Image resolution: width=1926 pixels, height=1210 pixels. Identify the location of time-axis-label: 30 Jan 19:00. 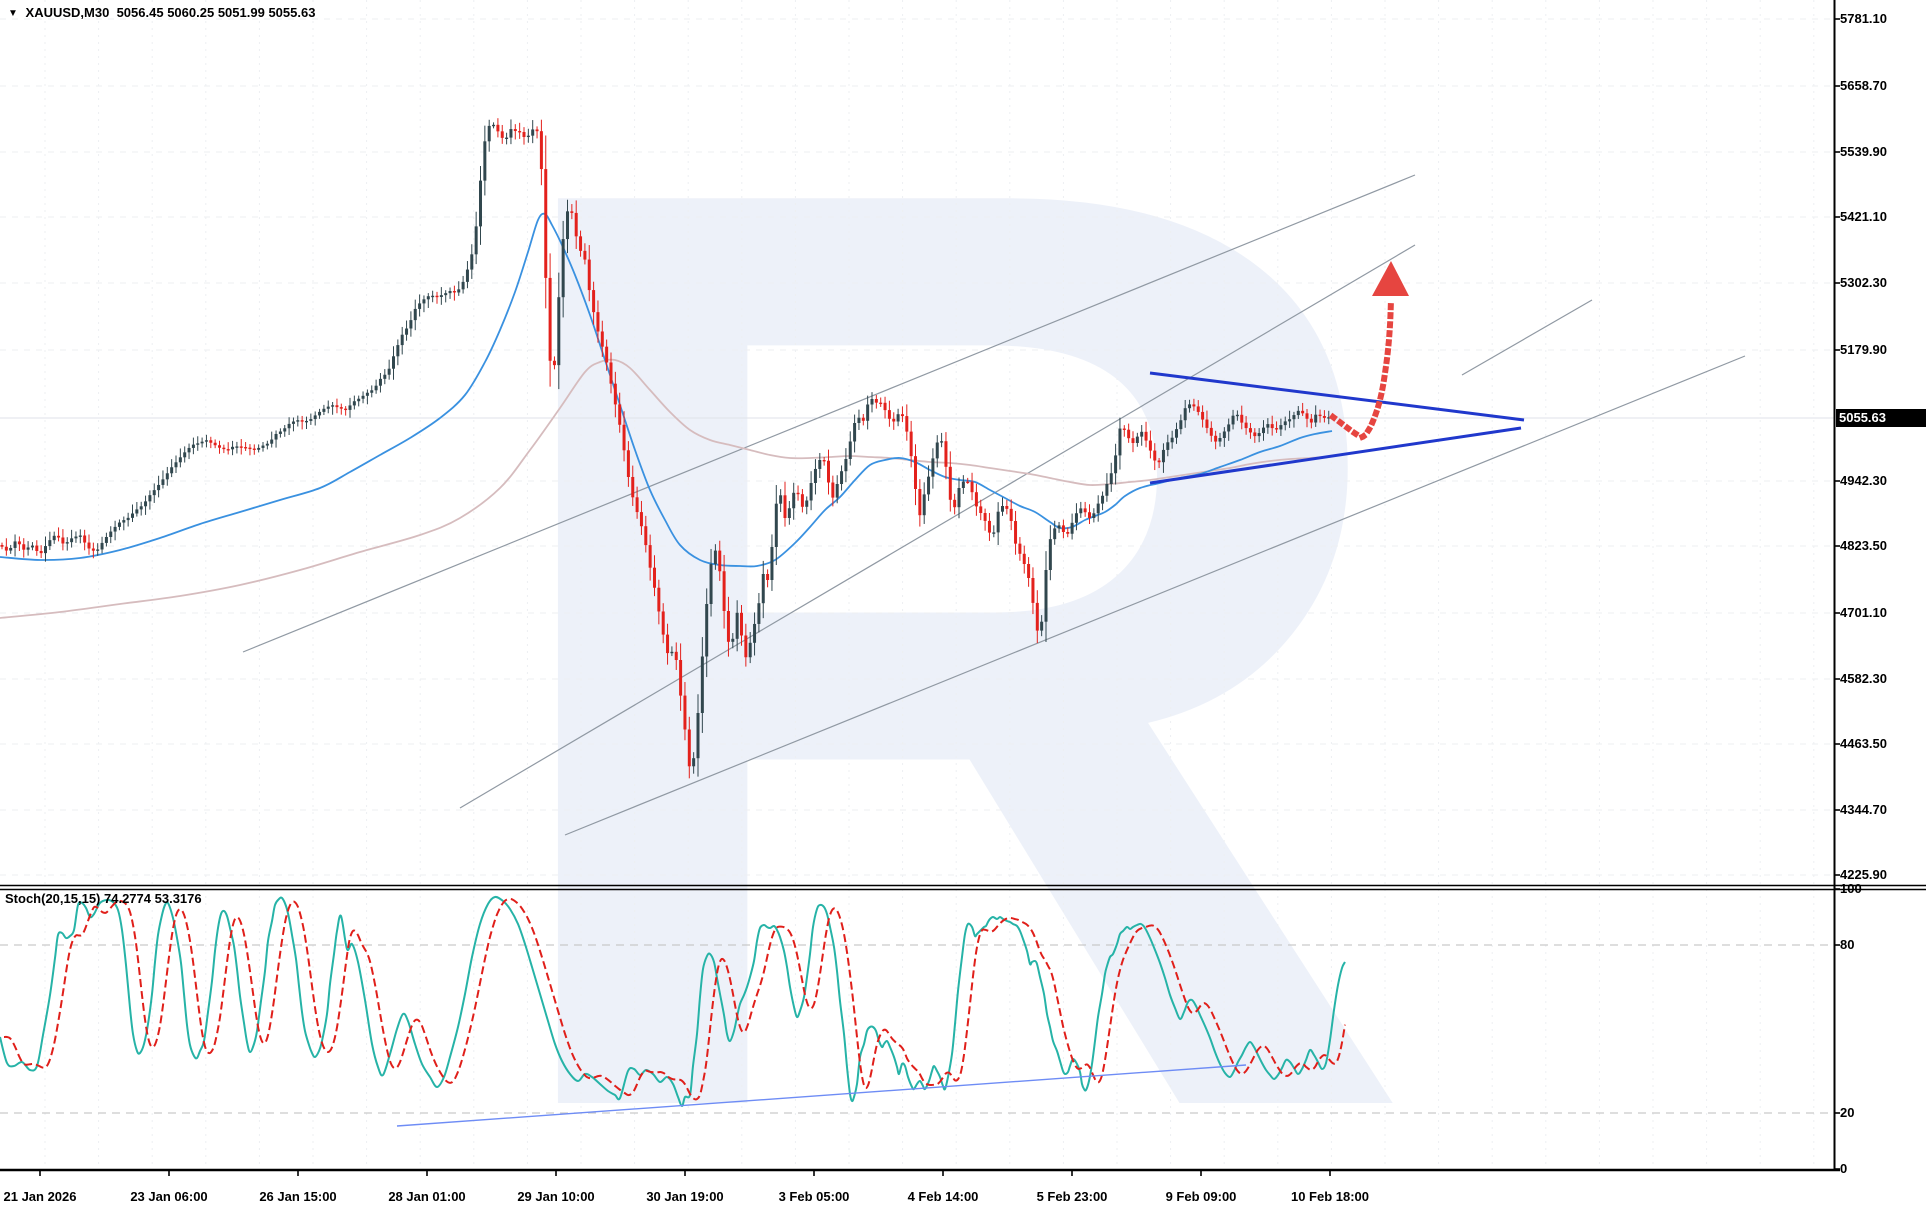
(685, 1196).